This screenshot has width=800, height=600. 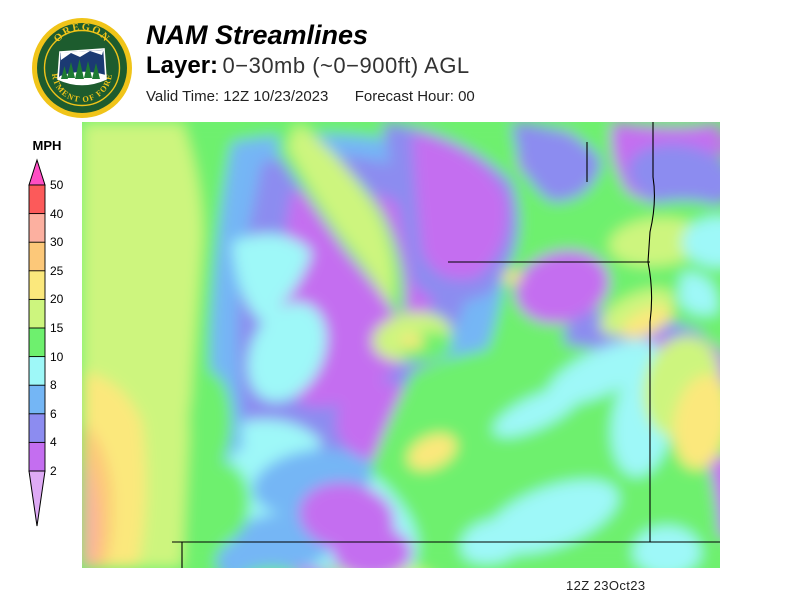 I want to click on colorbar-tick: 30, so click(x=57, y=242).